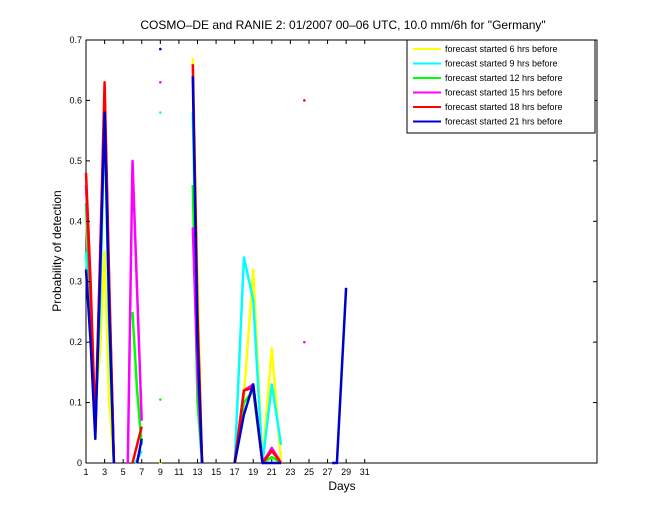 The width and height of the screenshot is (660, 520). What do you see at coordinates (85, 472) in the screenshot?
I see `x-tick-label: 1` at bounding box center [85, 472].